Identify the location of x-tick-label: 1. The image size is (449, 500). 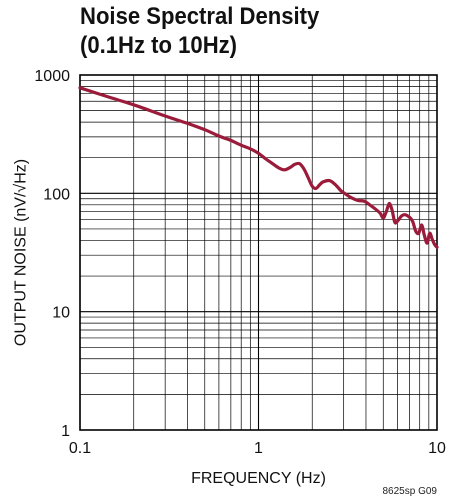
(258, 448).